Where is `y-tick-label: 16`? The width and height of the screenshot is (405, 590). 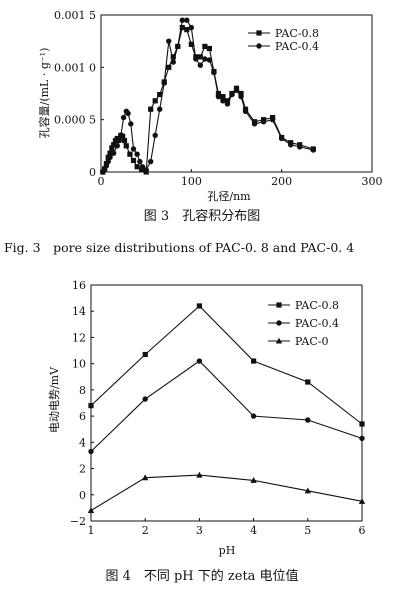
y-tick-label: 16 is located at coordinates (79, 285).